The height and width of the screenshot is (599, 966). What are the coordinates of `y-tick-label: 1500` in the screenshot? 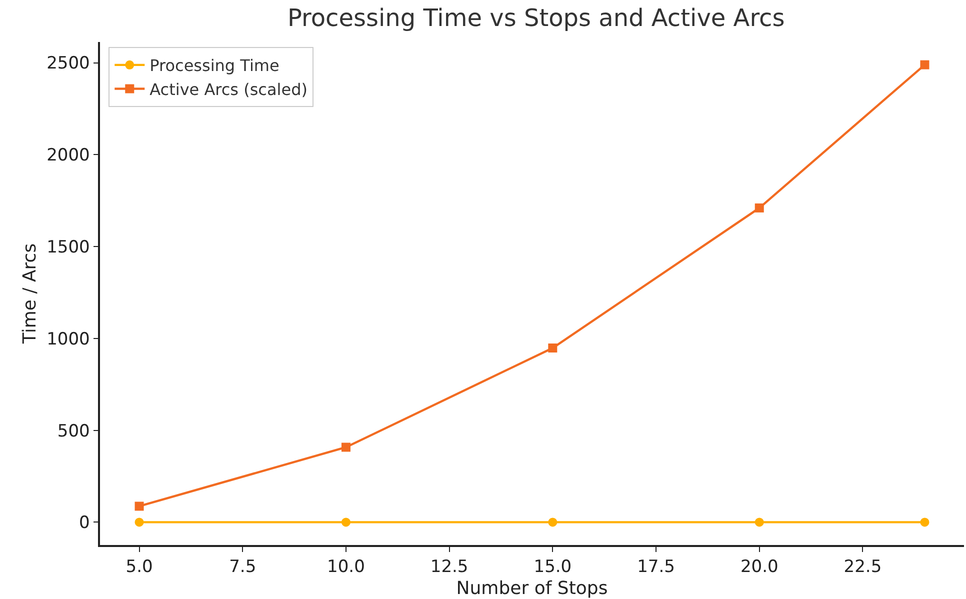 It's located at (68, 247).